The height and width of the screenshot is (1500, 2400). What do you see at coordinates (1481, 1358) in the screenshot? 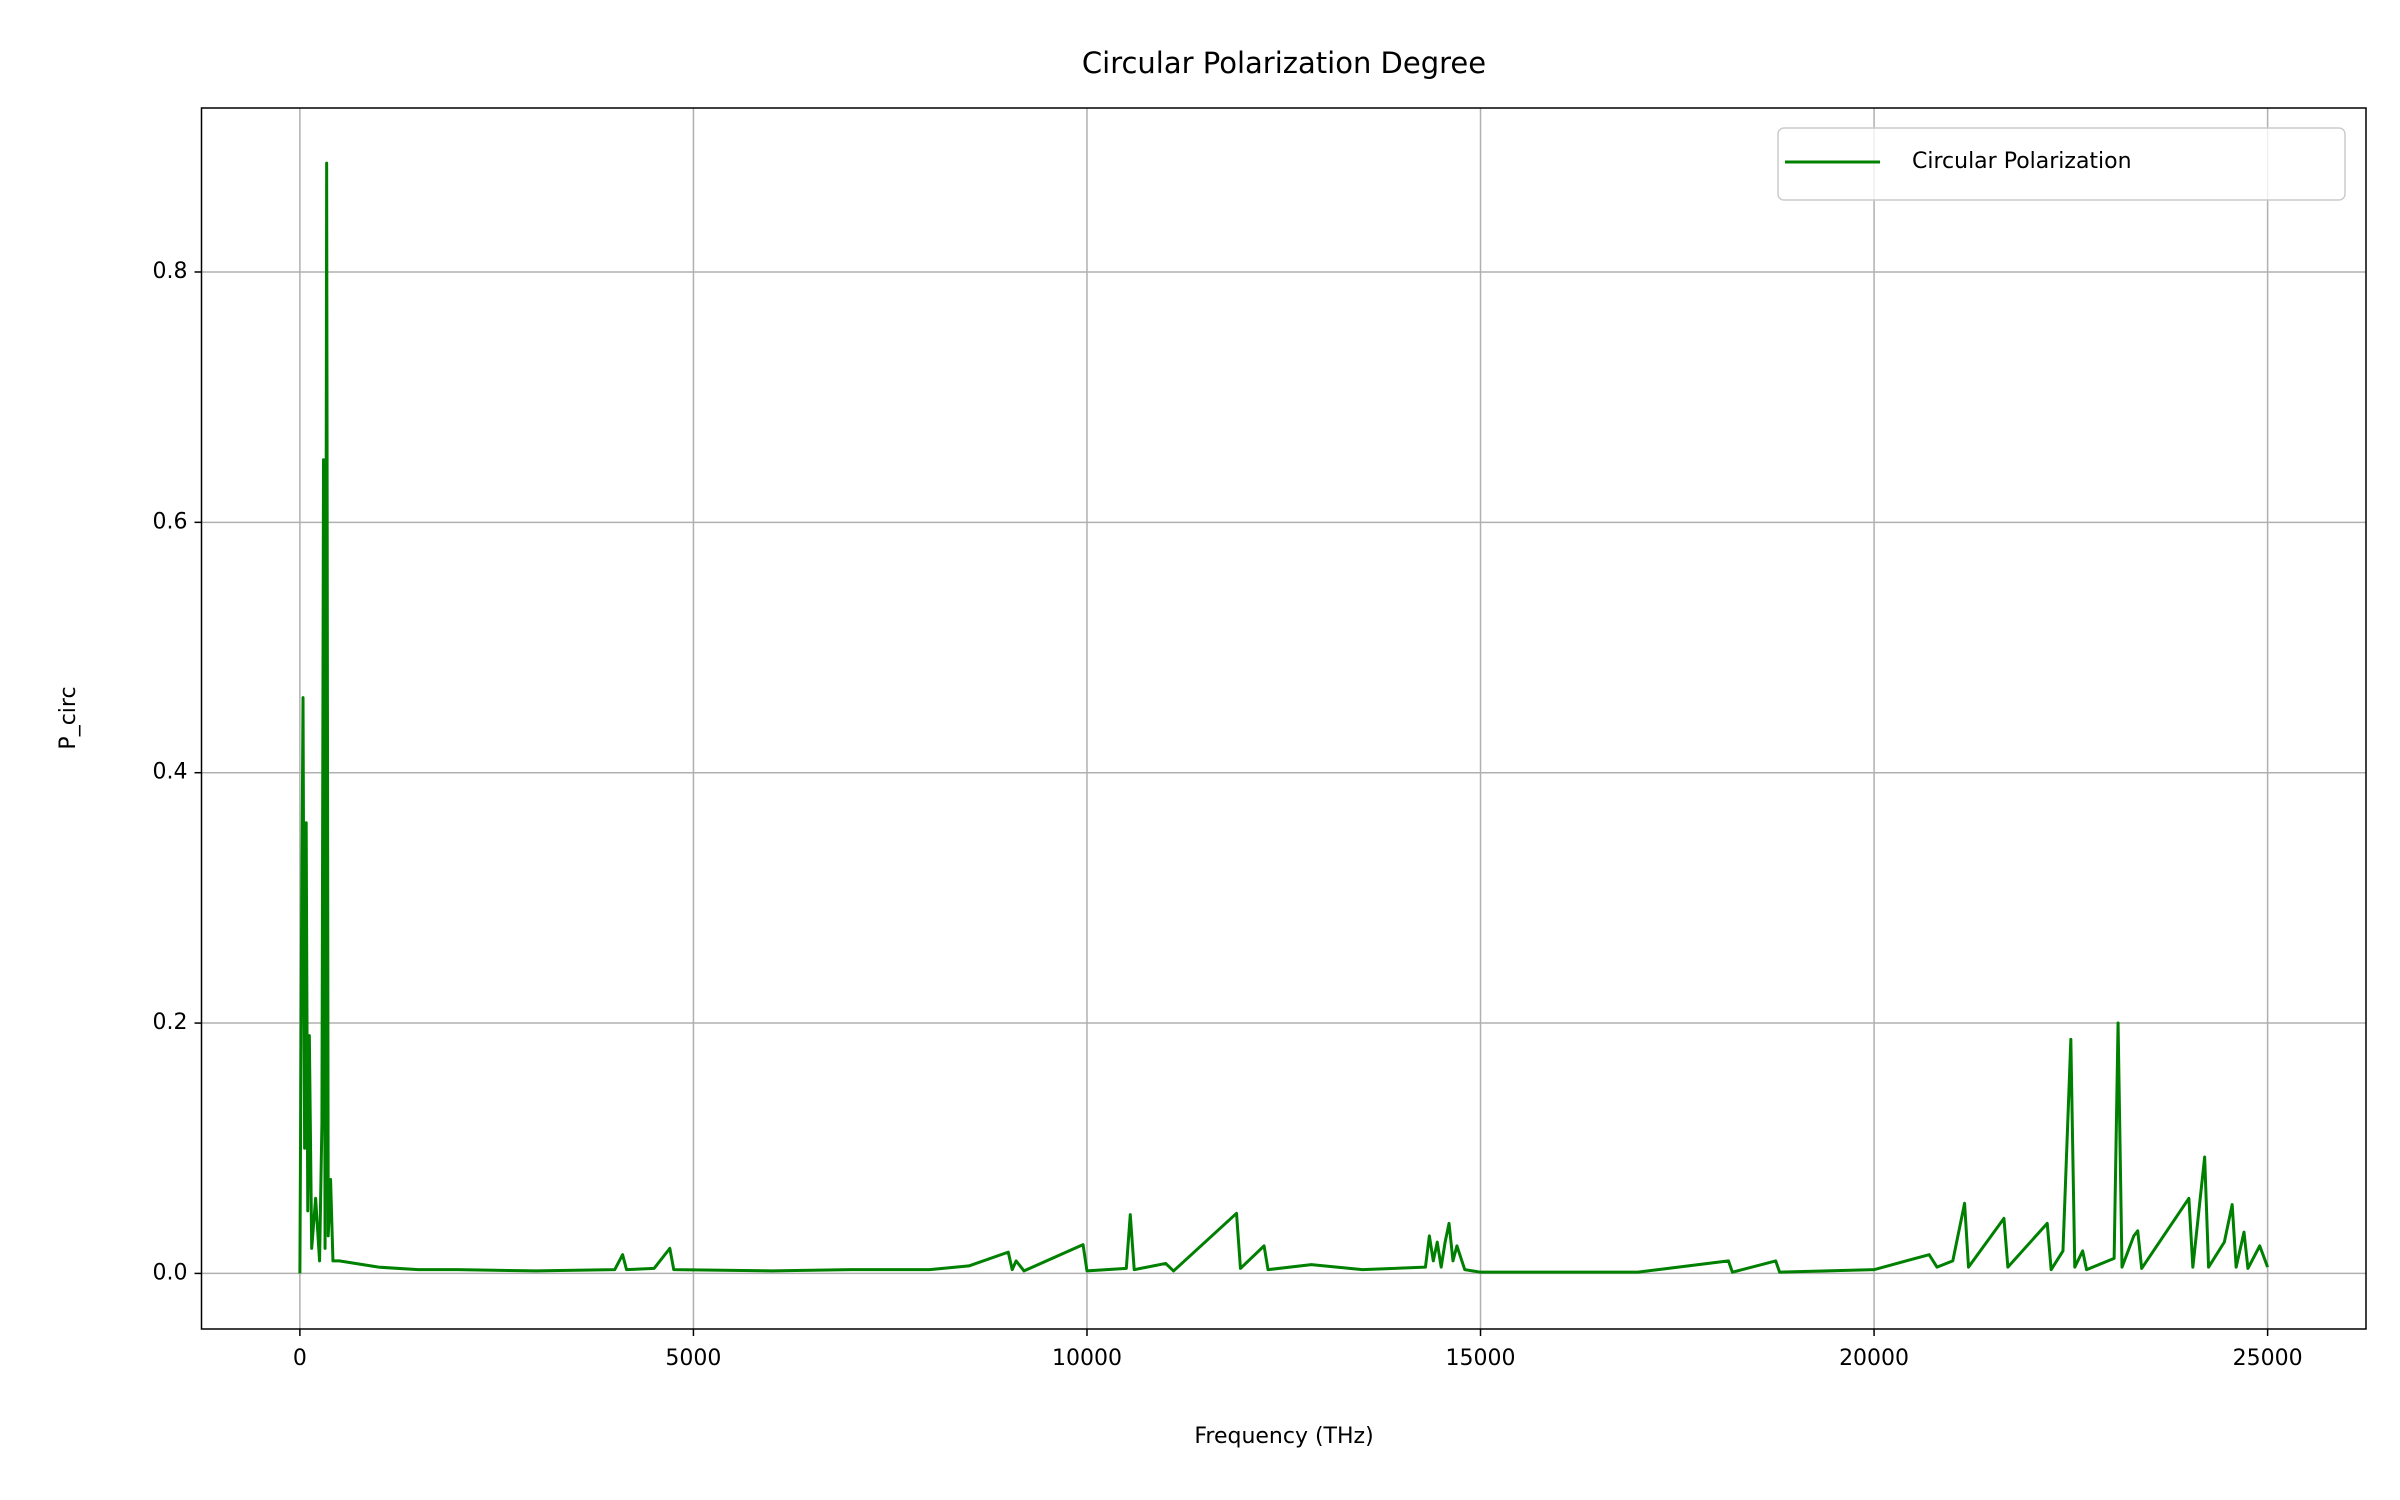
I see `x-tick-label: 15000` at bounding box center [1481, 1358].